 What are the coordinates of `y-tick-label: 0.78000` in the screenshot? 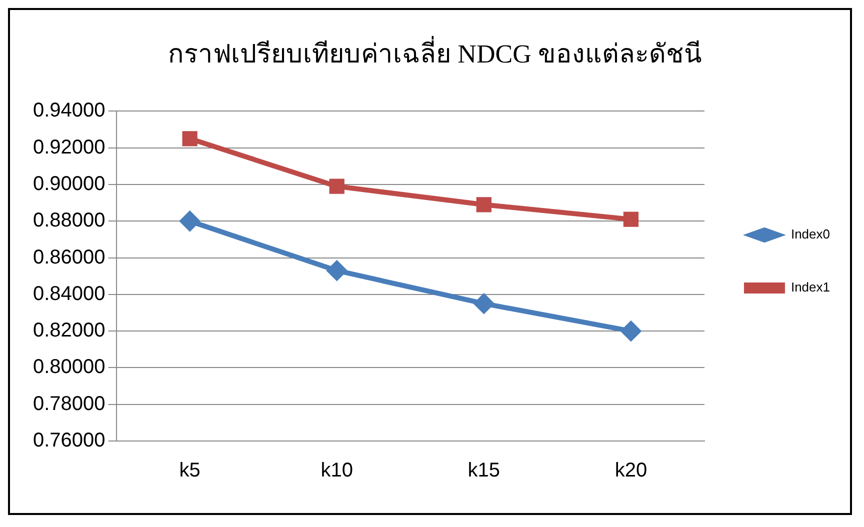 It's located at (69, 403).